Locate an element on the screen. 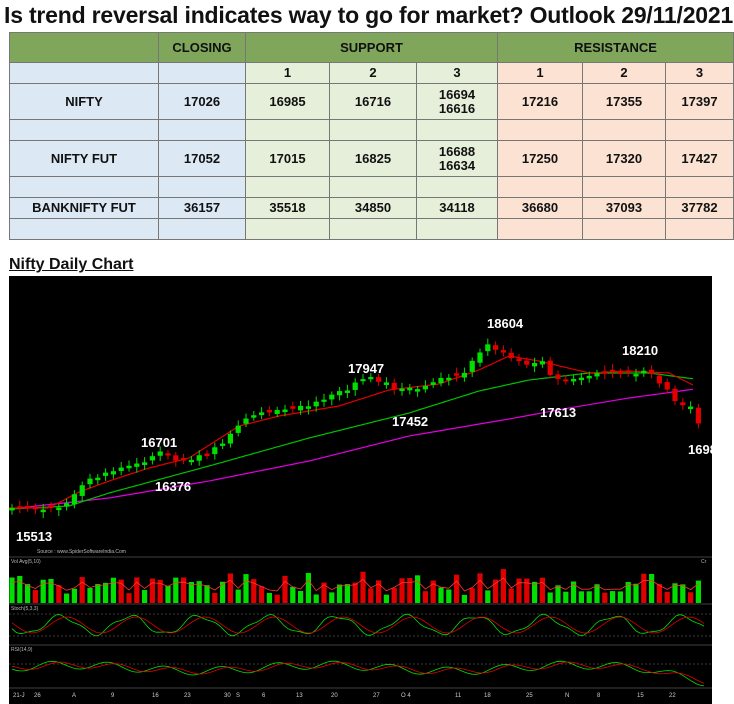  stoch-d-line is located at coordinates (358, 625).